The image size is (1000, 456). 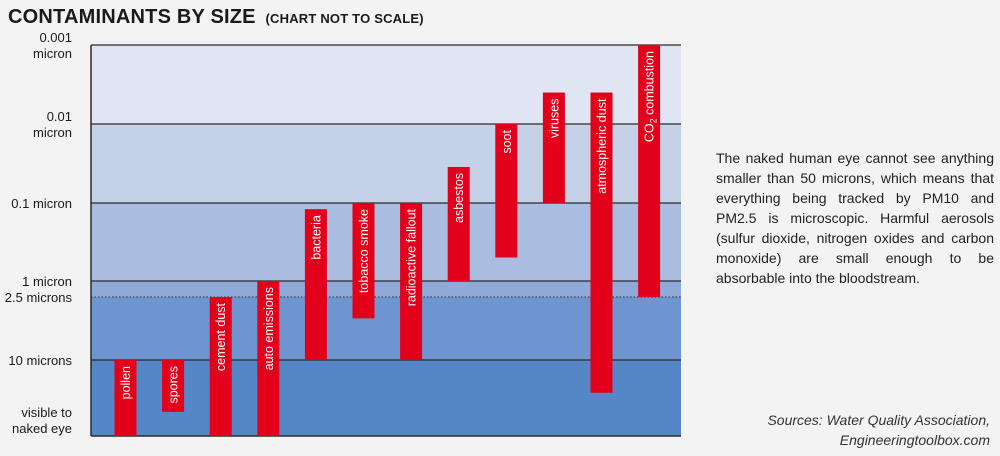 What do you see at coordinates (412, 257) in the screenshot?
I see `bar-label-radioactive-fallout: radioactive fallout` at bounding box center [412, 257].